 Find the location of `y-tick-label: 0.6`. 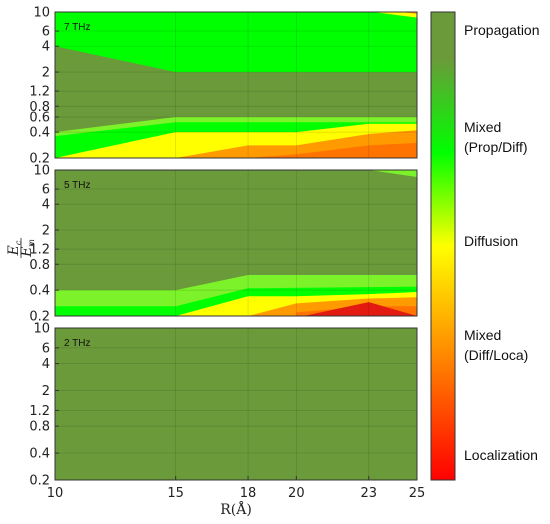

y-tick-label: 0.6 is located at coordinates (39, 117).